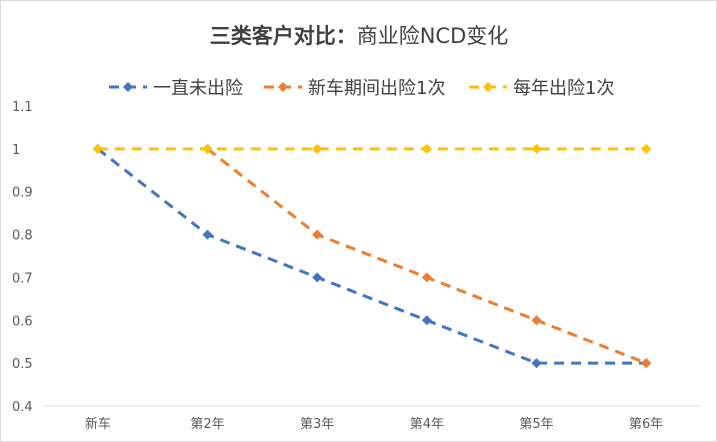  I want to click on y-tick-label: 0.9, so click(22, 193).